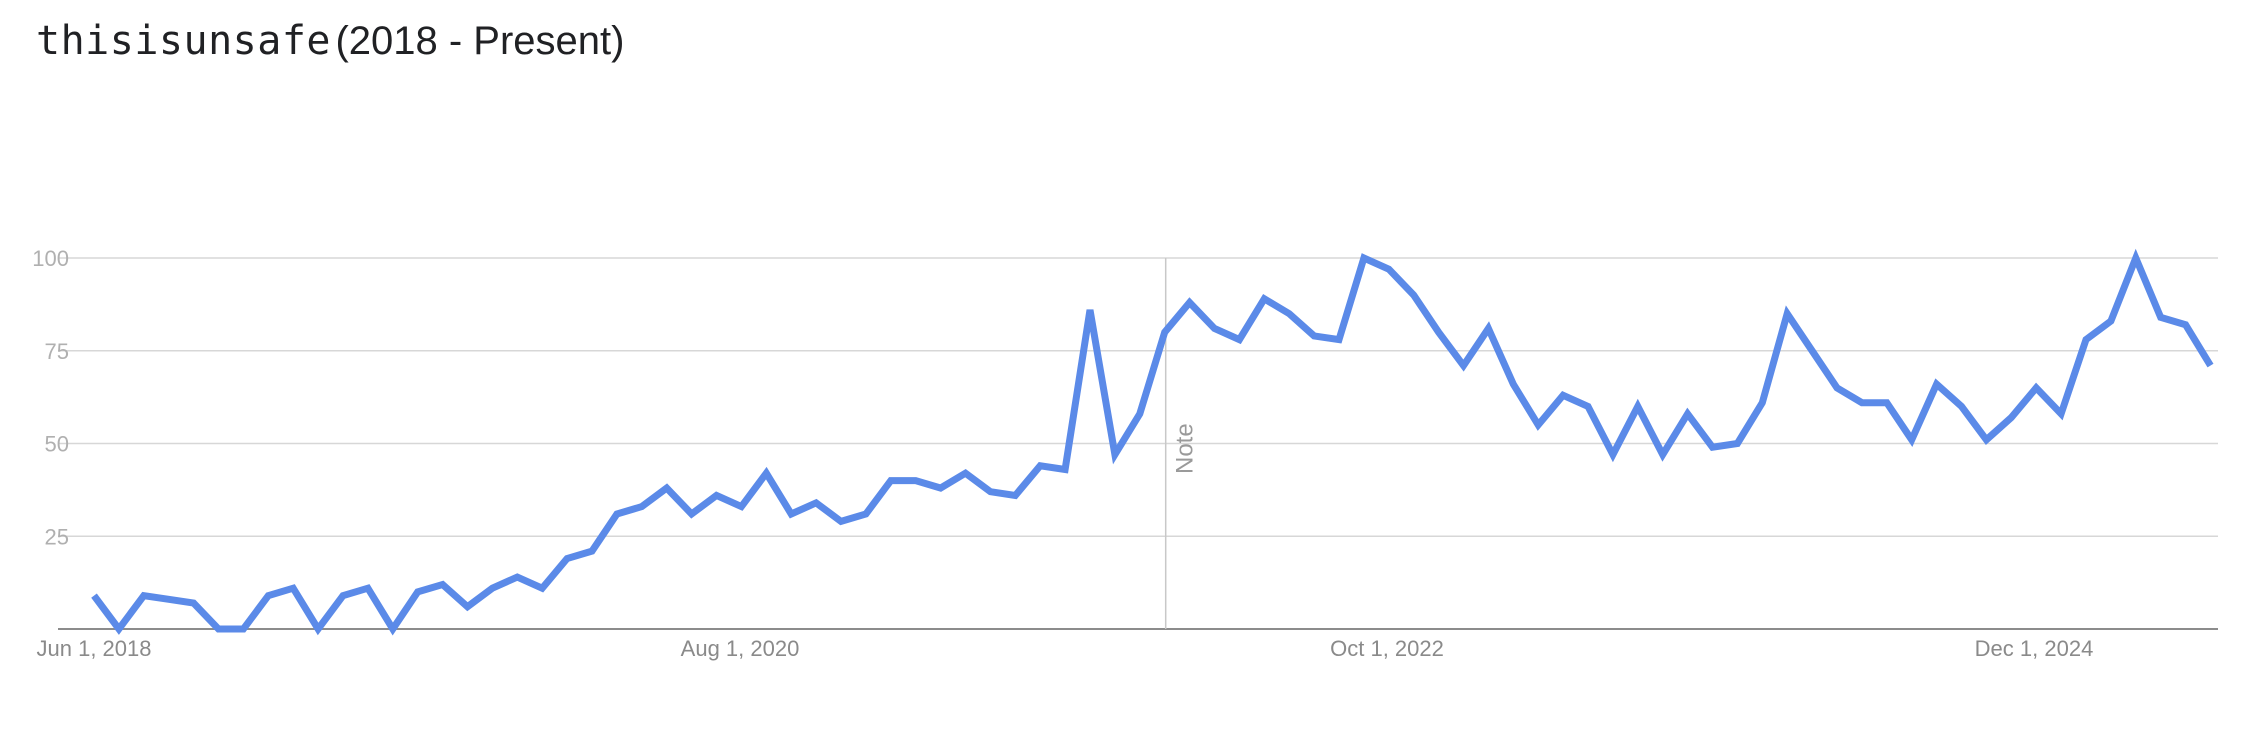 Image resolution: width=2250 pixels, height=730 pixels. I want to click on note-annotation: Note, so click(1181, 443).